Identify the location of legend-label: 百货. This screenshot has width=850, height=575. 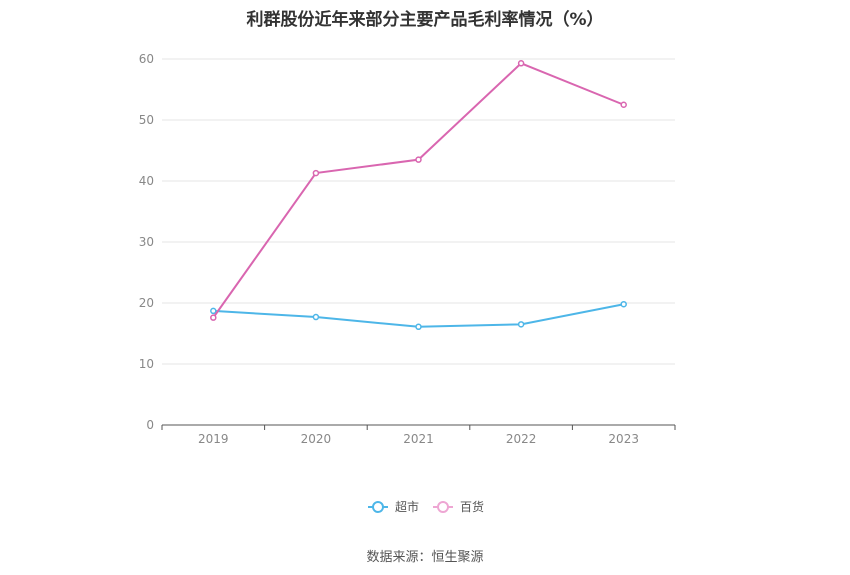
(472, 506).